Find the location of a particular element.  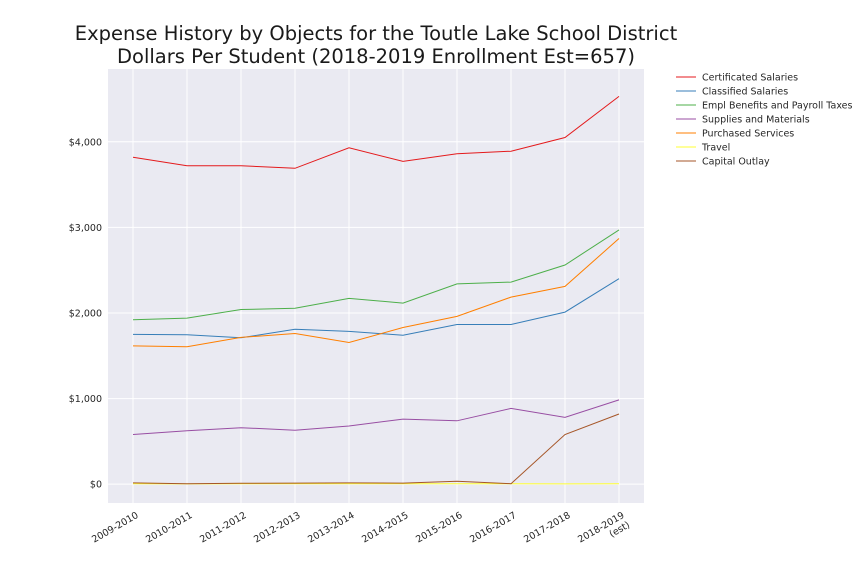

legend-label: Travel is located at coordinates (715, 148).